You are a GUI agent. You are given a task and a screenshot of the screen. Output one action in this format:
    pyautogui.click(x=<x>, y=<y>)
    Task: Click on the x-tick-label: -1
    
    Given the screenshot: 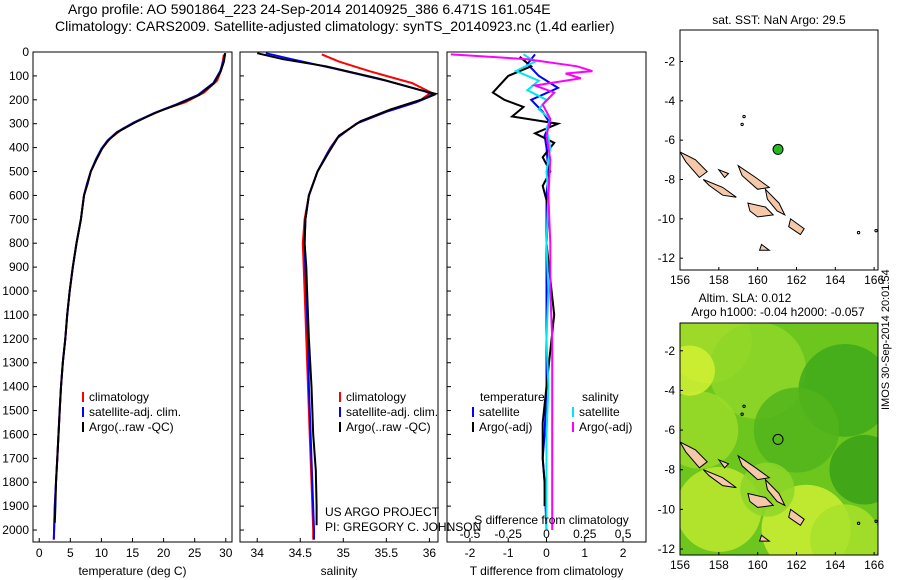 What is the action you would take?
    pyautogui.click(x=508, y=553)
    